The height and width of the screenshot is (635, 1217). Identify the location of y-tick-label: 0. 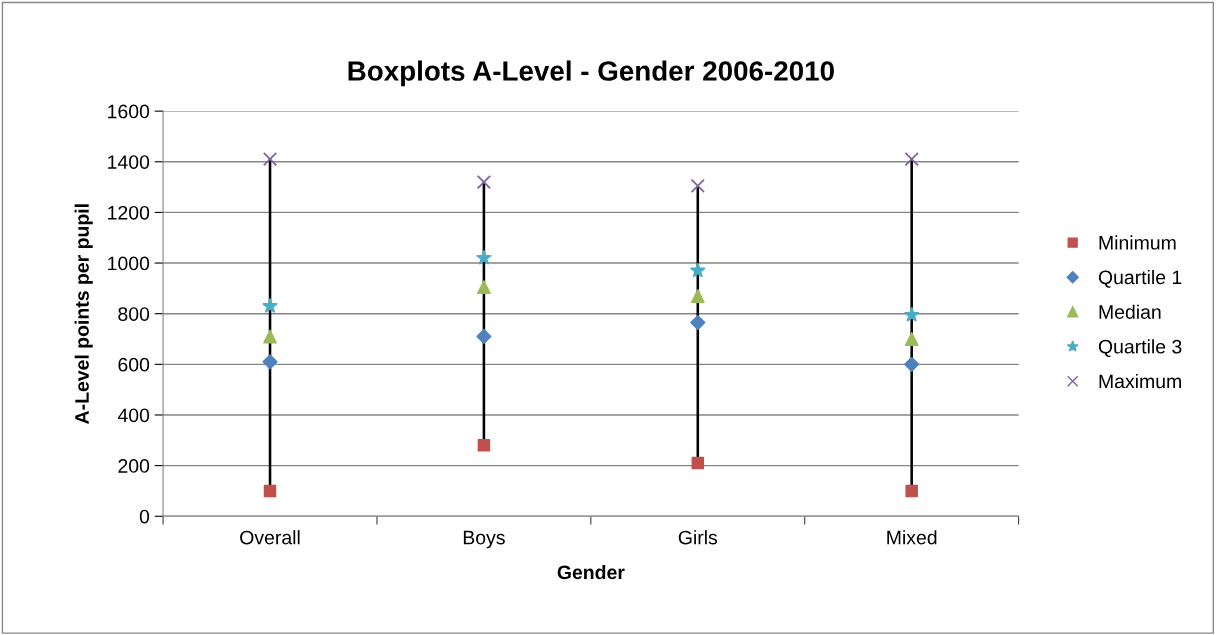
(144, 516).